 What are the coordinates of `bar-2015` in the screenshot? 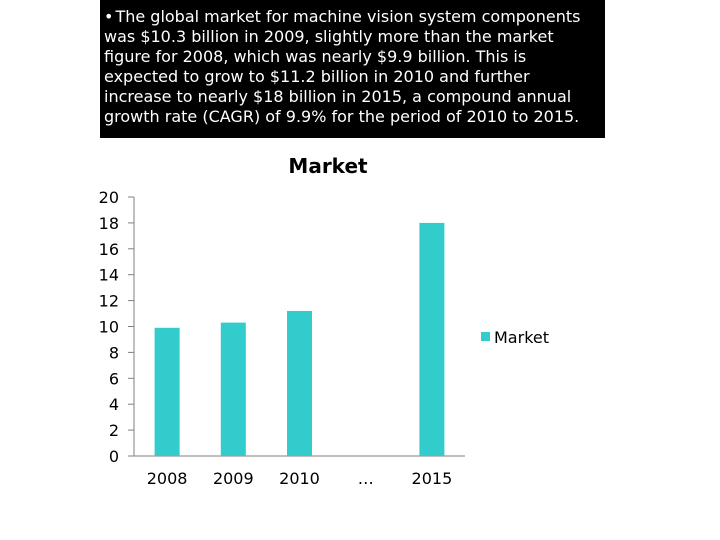 It's located at (432, 339).